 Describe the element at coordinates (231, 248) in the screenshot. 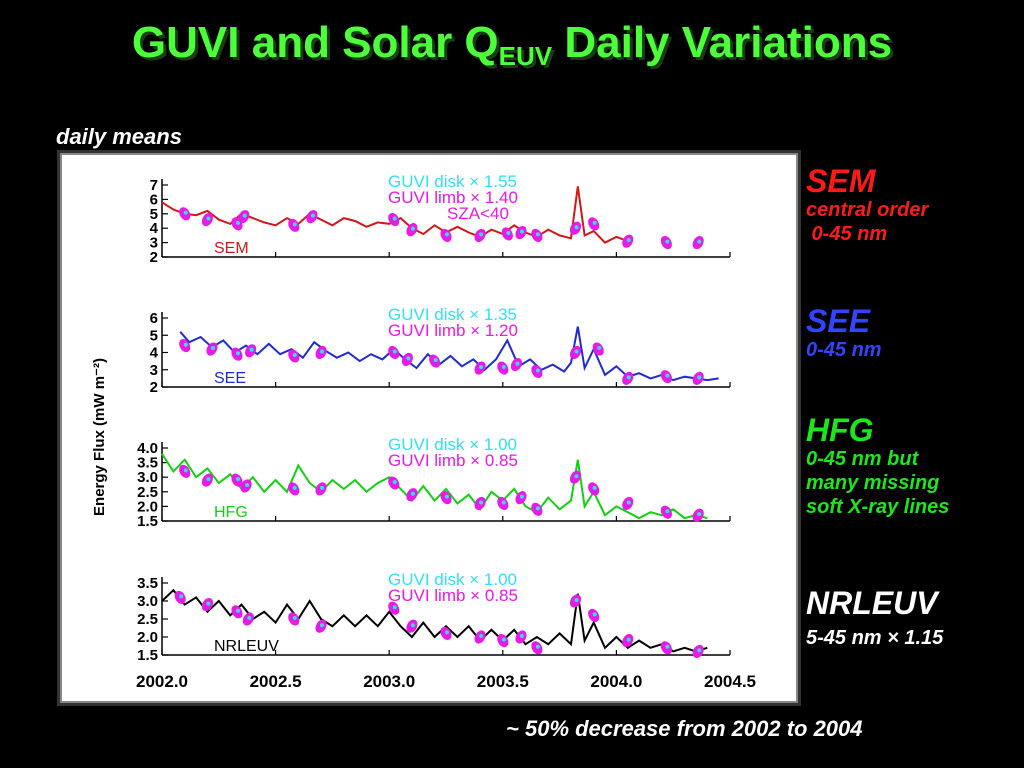

I see `curve-label: SEM` at that location.